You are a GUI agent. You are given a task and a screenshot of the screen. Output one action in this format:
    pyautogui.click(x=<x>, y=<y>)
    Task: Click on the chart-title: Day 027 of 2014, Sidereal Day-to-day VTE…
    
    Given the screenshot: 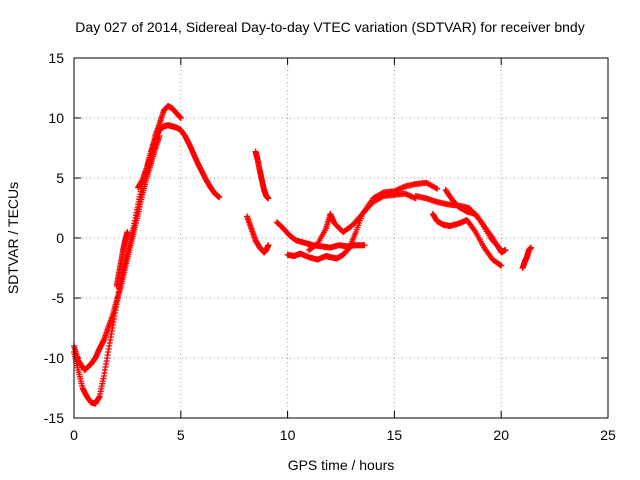 What is the action you would take?
    pyautogui.click(x=329, y=27)
    